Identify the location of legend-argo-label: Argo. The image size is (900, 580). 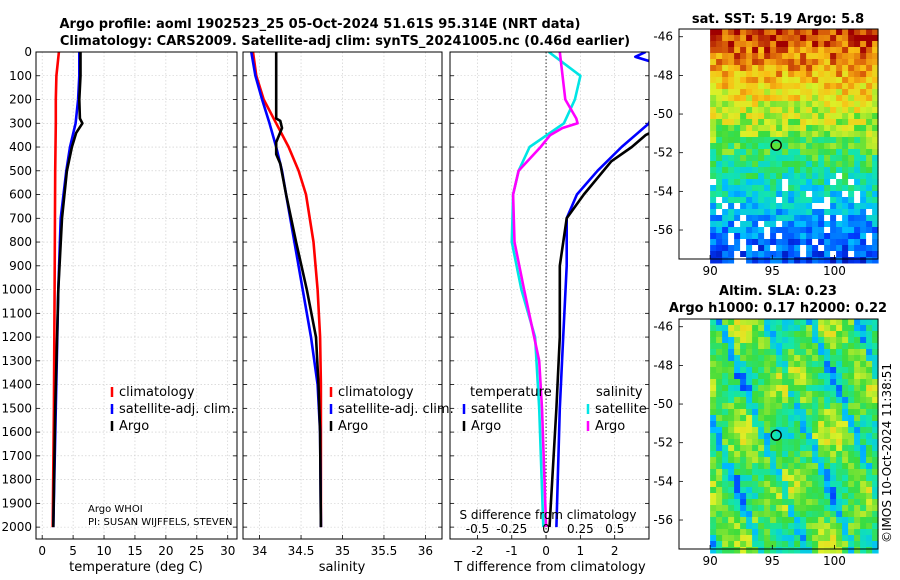
(134, 426).